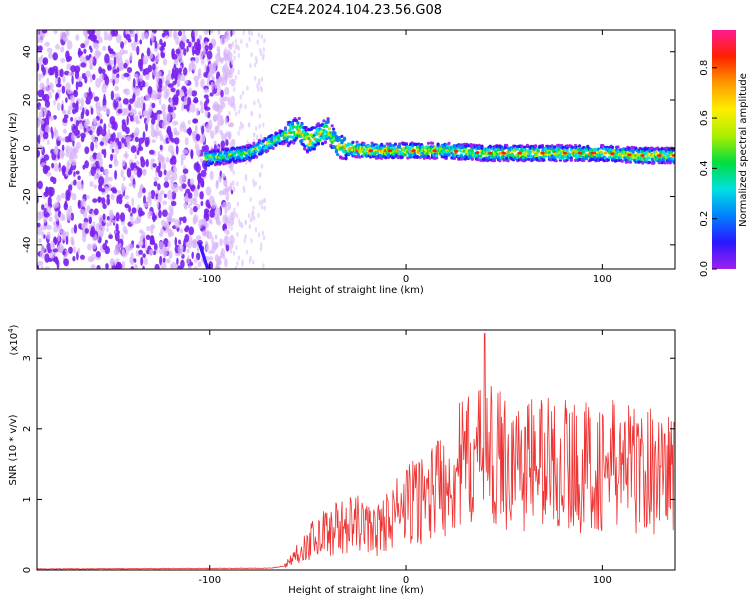 The image size is (750, 600). Describe the element at coordinates (704, 118) in the screenshot. I see `colorbar-tick-label: 0.6` at that location.